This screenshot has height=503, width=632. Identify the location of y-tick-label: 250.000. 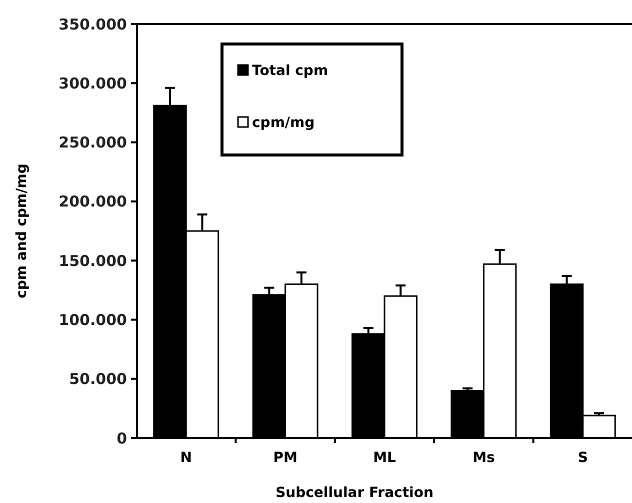
(92, 143).